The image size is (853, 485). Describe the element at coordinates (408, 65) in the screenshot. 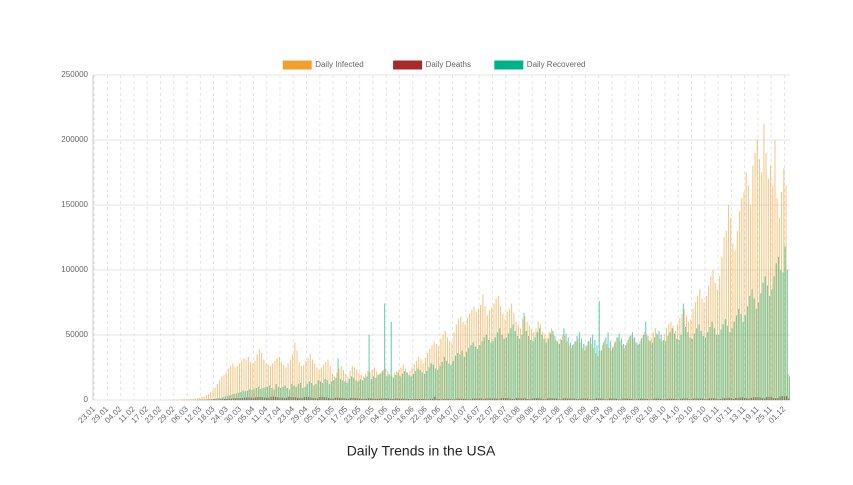

I see `legend-swatch` at that location.